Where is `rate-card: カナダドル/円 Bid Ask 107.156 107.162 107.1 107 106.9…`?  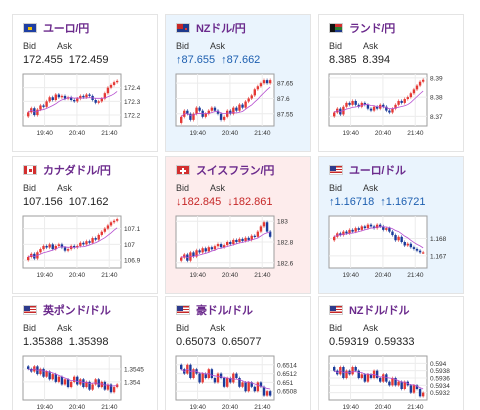
rate-card: カナダドル/円 Bid Ask 107.156 107.162 107.1 107 106.9… is located at coordinates (85, 225).